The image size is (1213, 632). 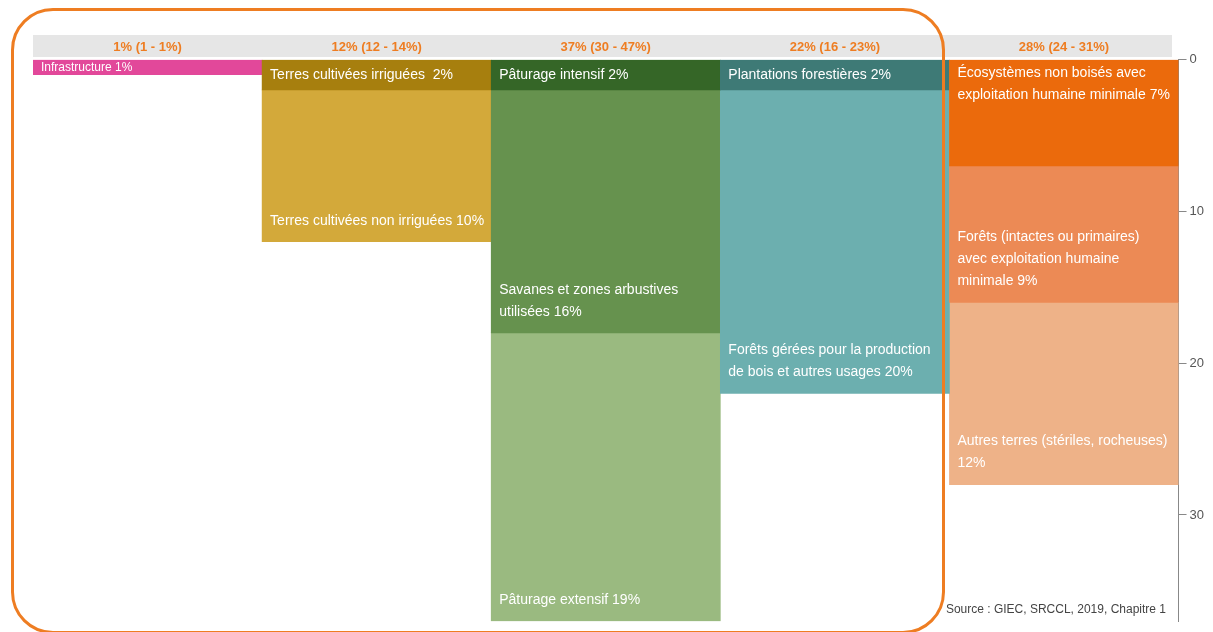 I want to click on data-label: Pâturage intensif 2%, so click(x=564, y=73).